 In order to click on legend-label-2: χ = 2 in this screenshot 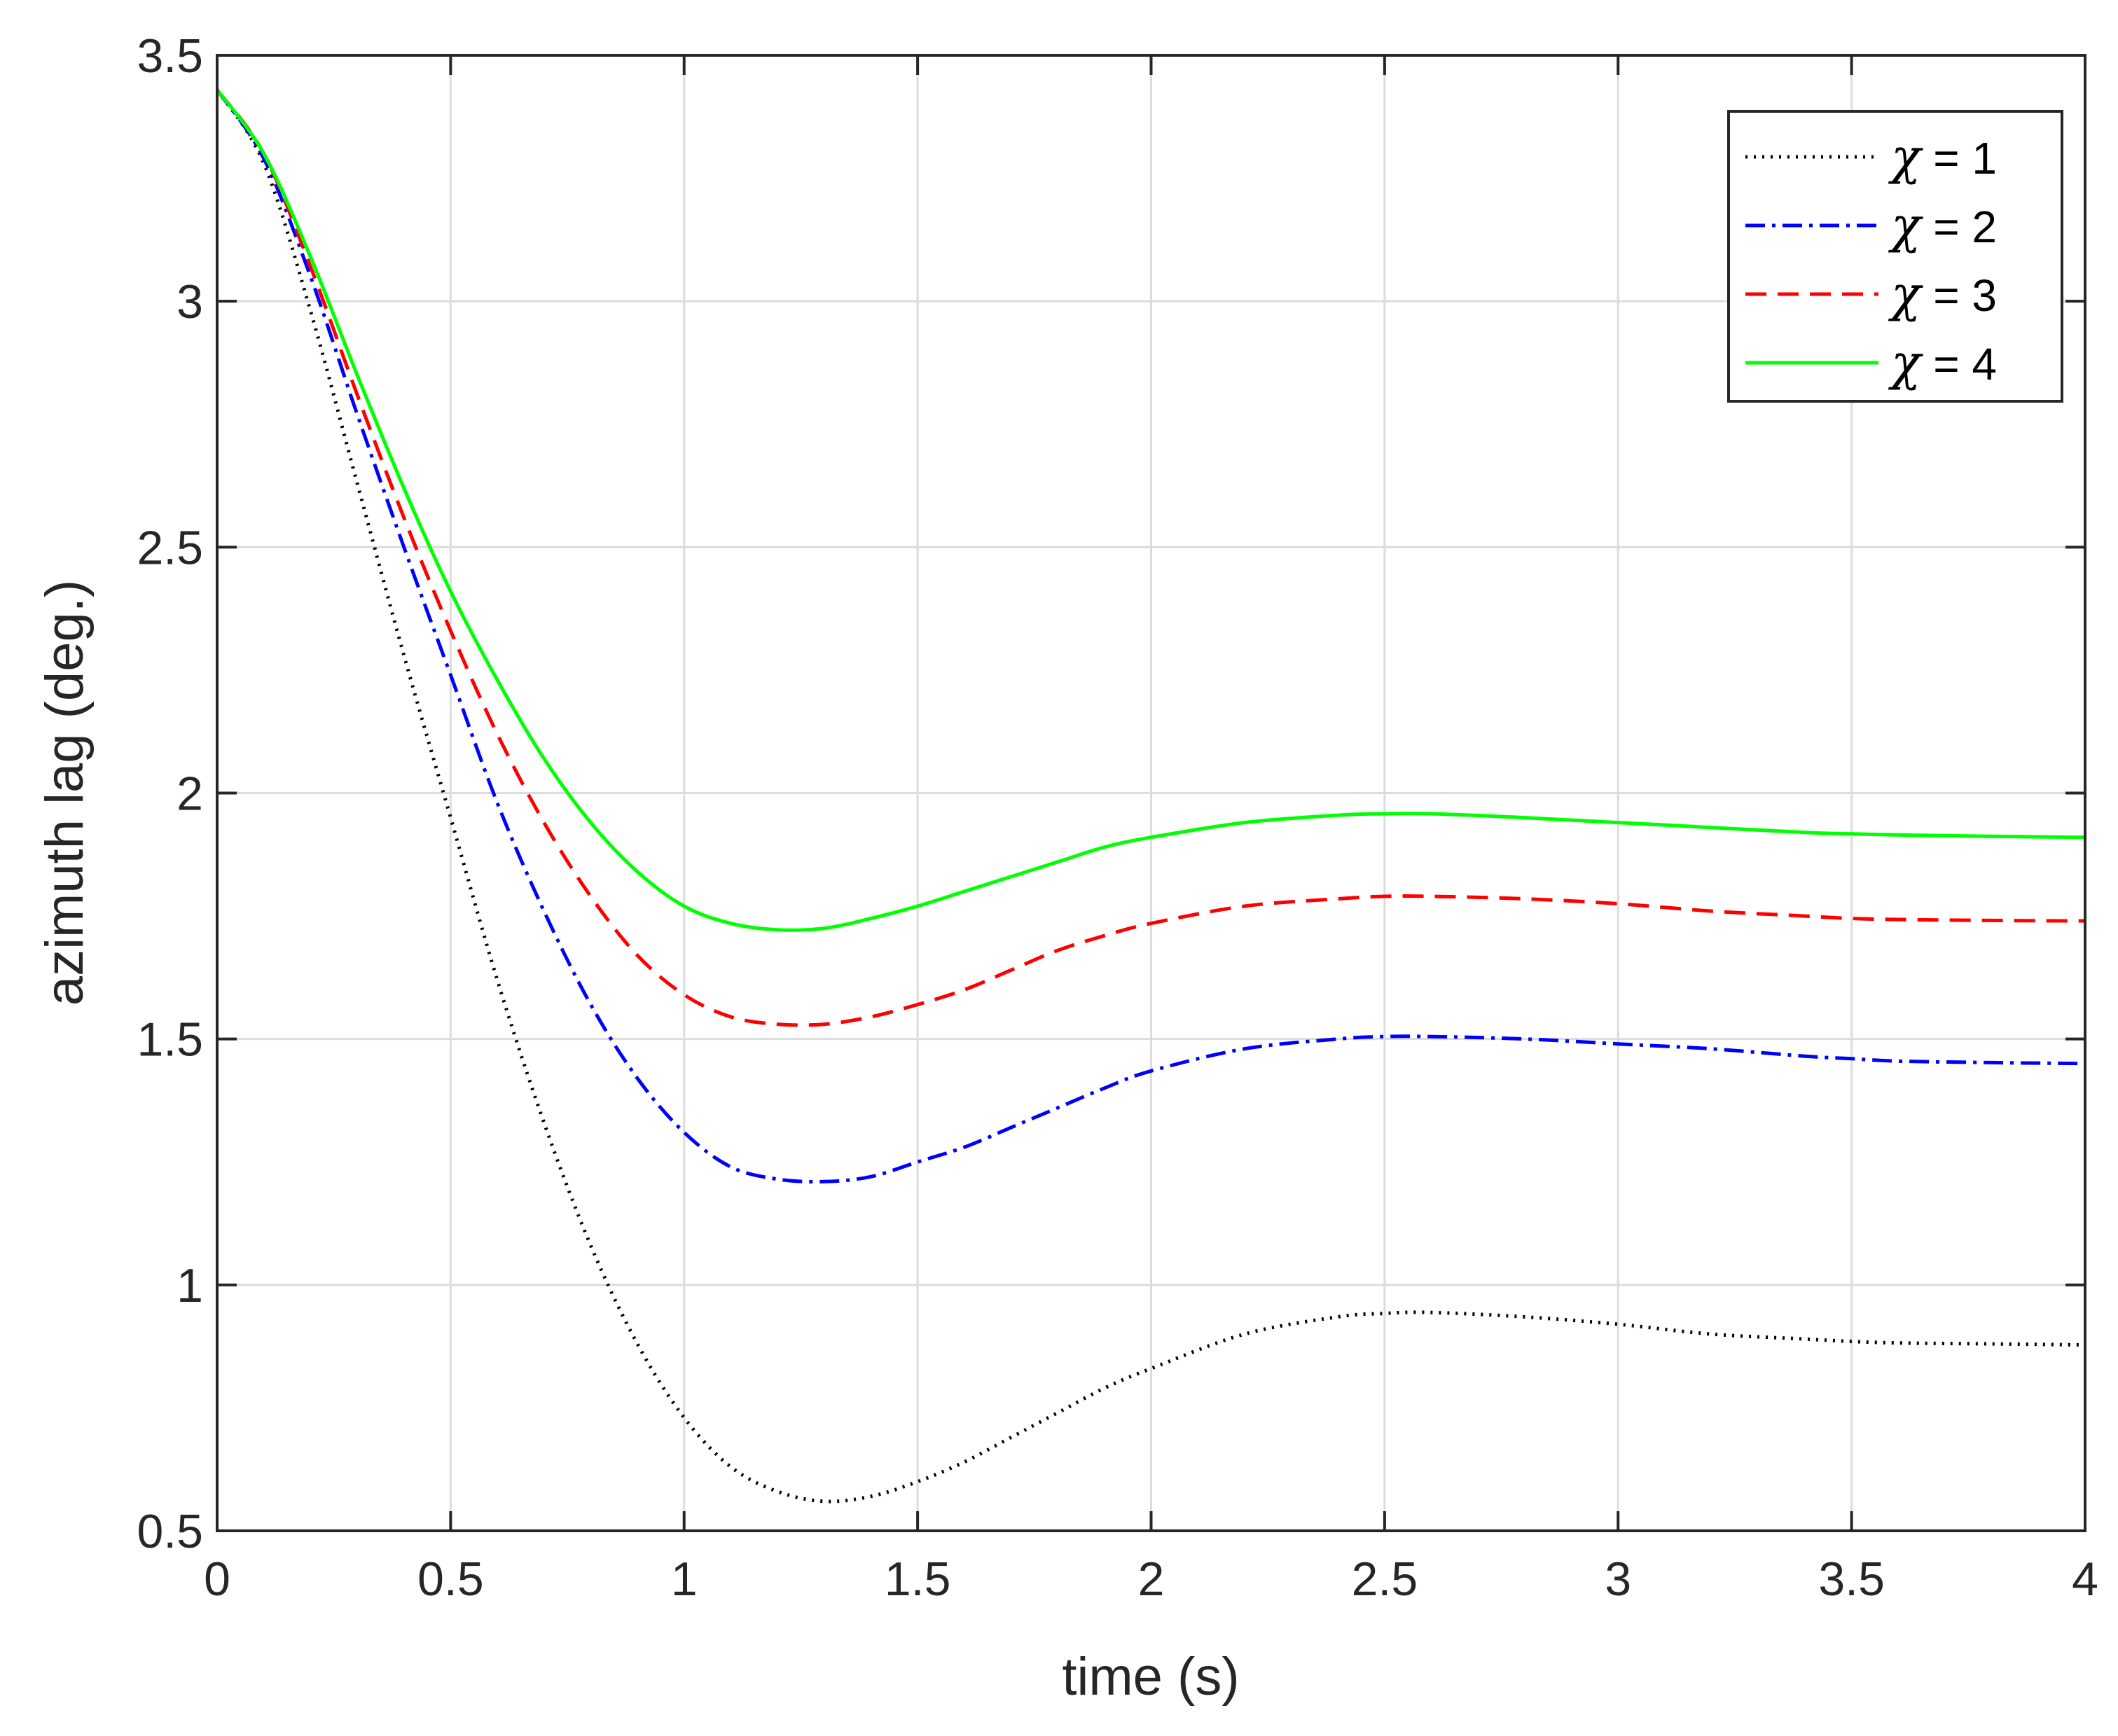, I will do `click(1942, 226)`.